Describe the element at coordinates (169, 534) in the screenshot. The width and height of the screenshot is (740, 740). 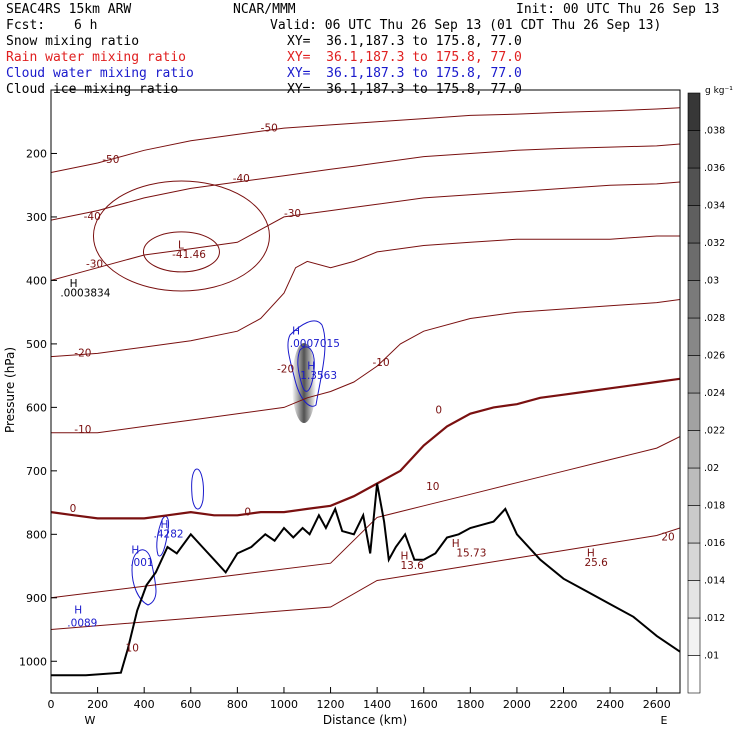
I see `contour-annotation: .4282` at that location.